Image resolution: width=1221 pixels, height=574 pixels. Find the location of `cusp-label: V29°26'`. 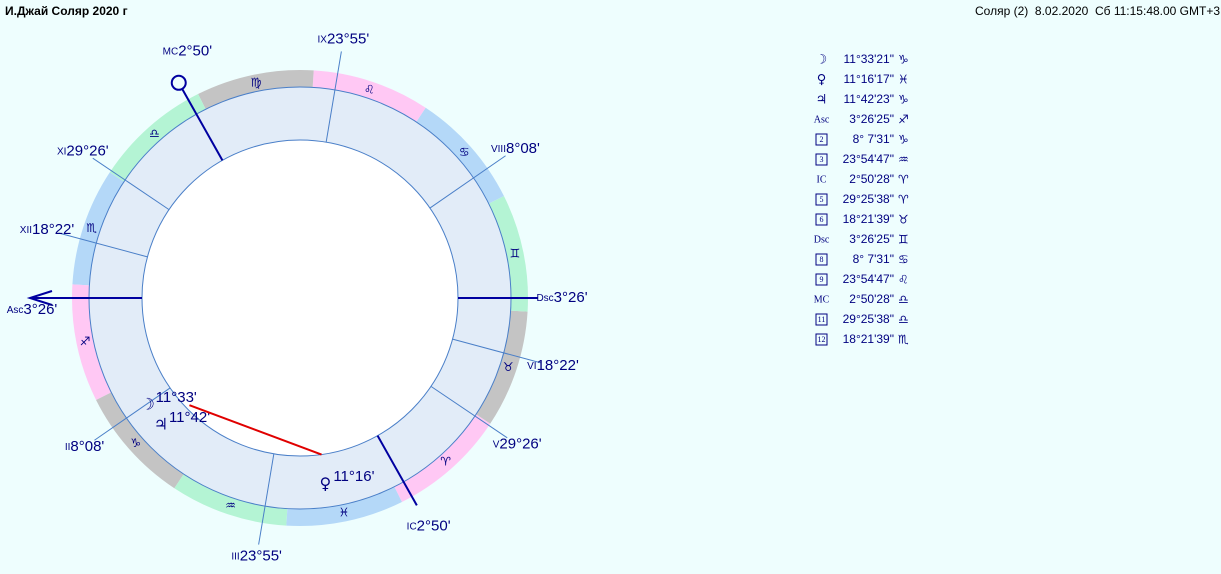

cusp-label: V29°26' is located at coordinates (517, 444).